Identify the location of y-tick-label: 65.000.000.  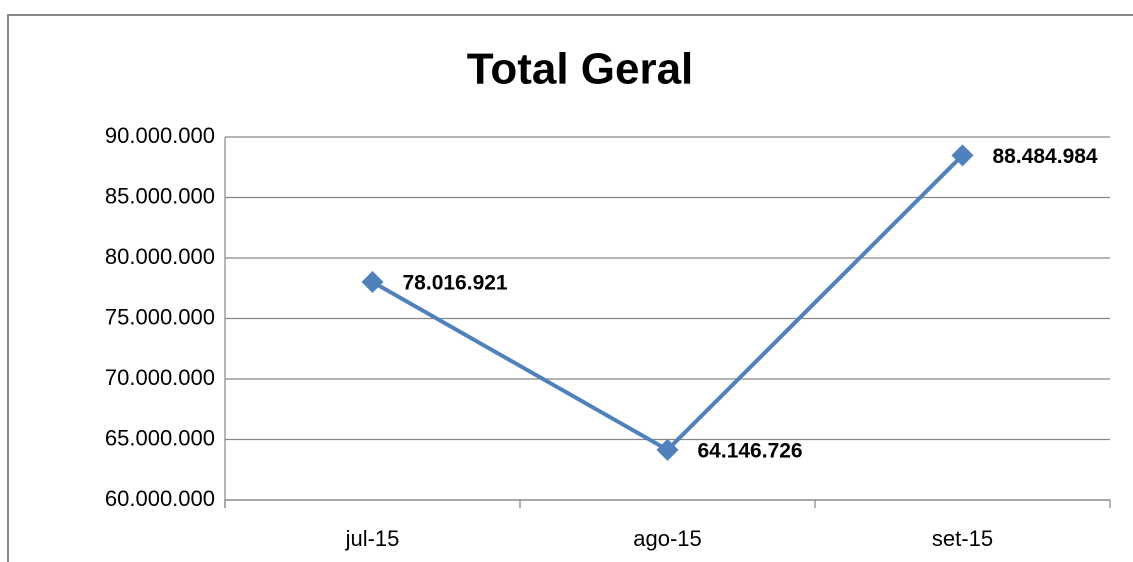
(160, 437).